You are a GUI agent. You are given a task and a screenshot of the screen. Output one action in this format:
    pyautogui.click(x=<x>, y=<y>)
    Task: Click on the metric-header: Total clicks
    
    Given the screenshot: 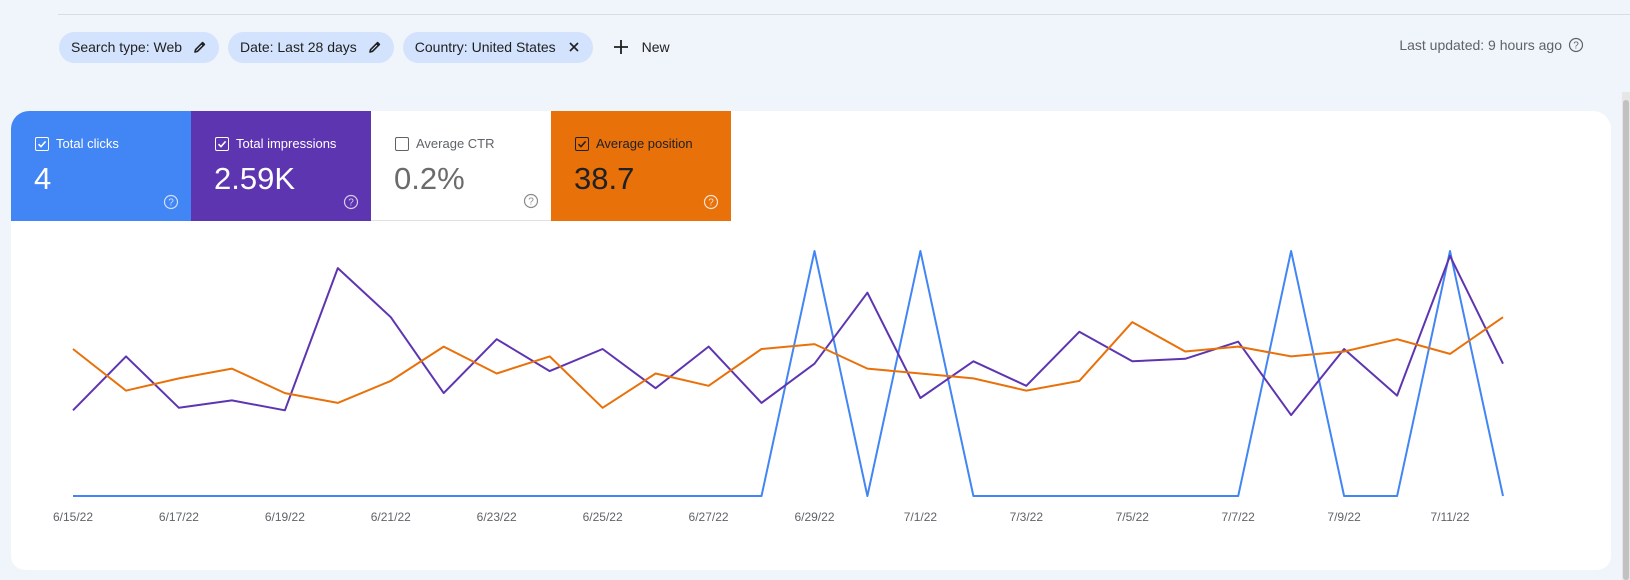 What is the action you would take?
    pyautogui.click(x=77, y=143)
    